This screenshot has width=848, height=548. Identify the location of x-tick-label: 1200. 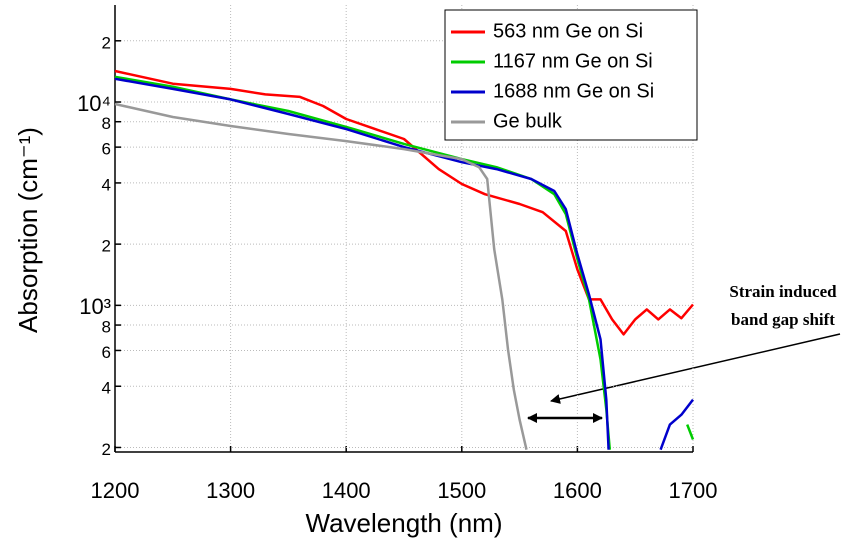
(115, 490).